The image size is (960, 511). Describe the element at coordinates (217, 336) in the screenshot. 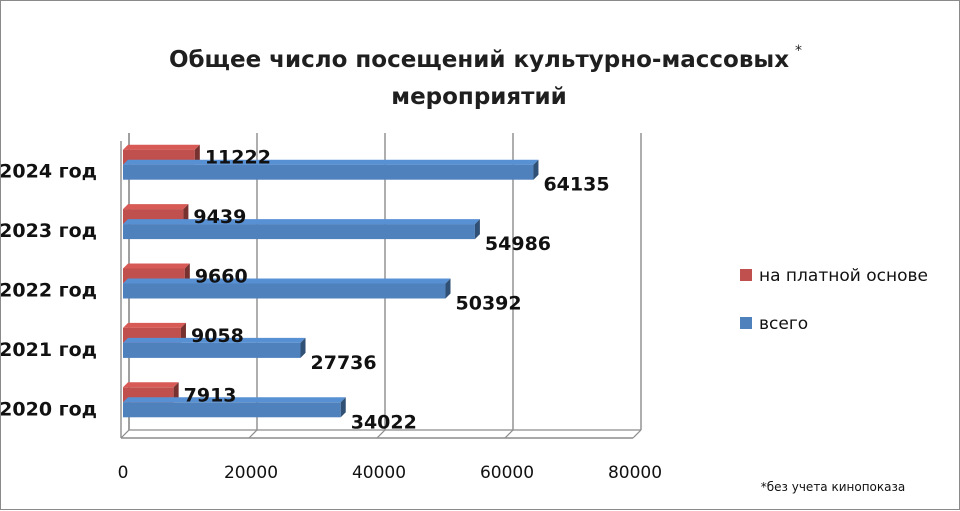

I see `data-label: 9058` at that location.